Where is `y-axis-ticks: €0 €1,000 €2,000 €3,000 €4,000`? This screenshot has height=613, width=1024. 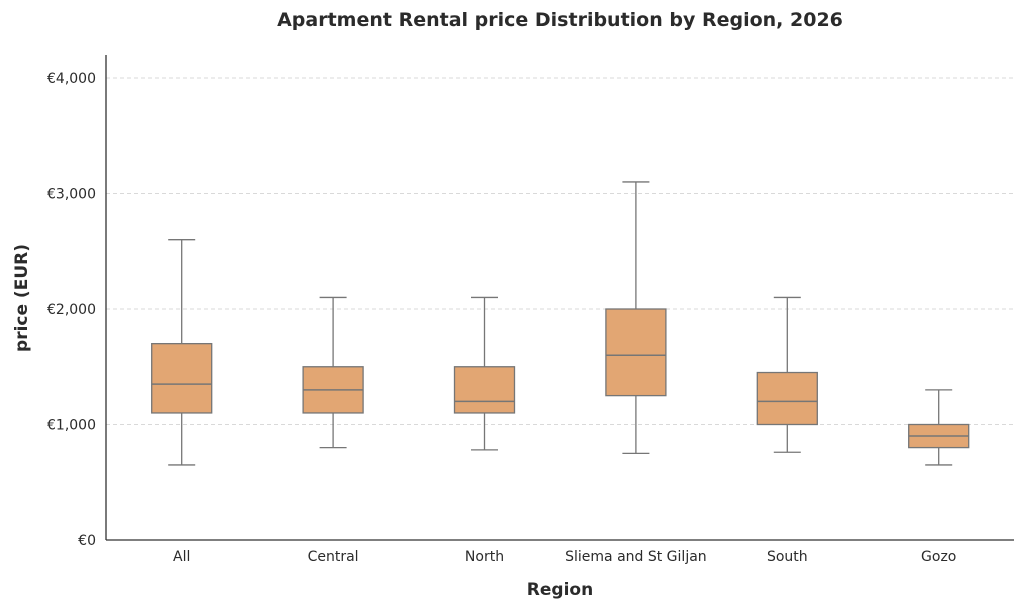
y-axis-ticks: €0 €1,000 €2,000 €3,000 €4,000 is located at coordinates (71, 310).